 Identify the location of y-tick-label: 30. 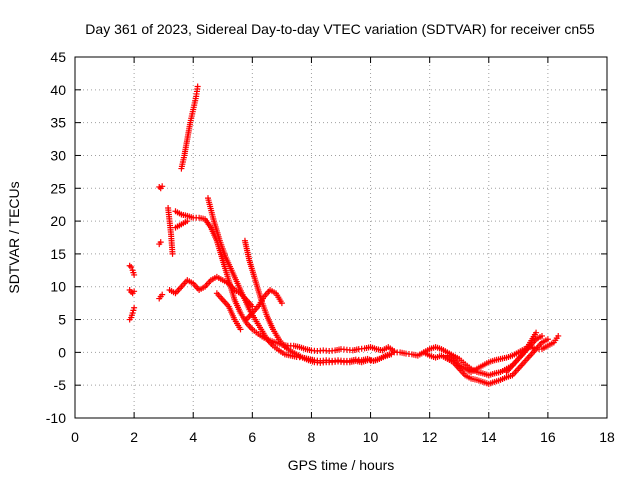
(58, 155).